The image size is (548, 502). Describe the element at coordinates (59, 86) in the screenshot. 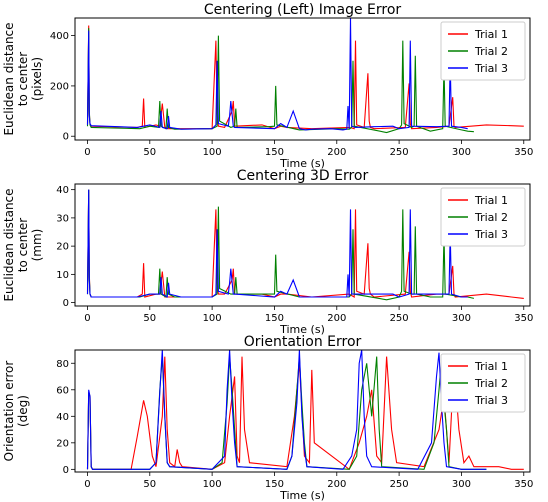

I see `y-tick-label: 200` at that location.